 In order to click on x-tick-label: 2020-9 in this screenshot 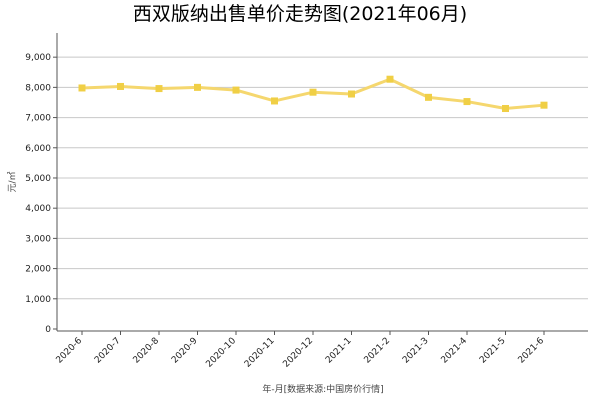, I will do `click(185, 351)`.